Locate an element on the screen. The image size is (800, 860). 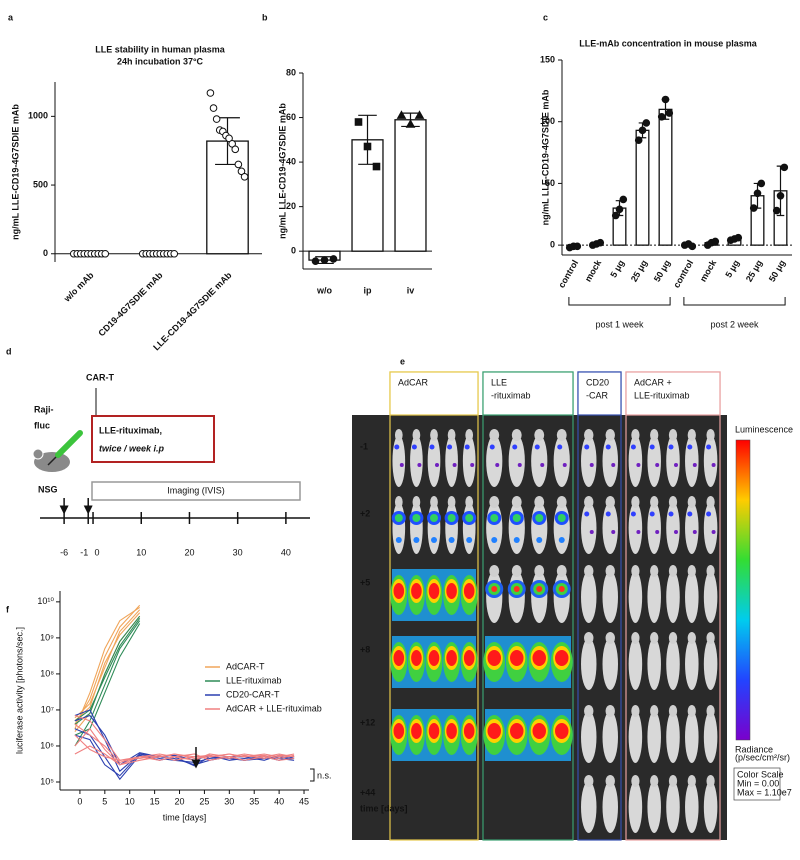
x-tick-label: iv is located at coordinates (411, 290).